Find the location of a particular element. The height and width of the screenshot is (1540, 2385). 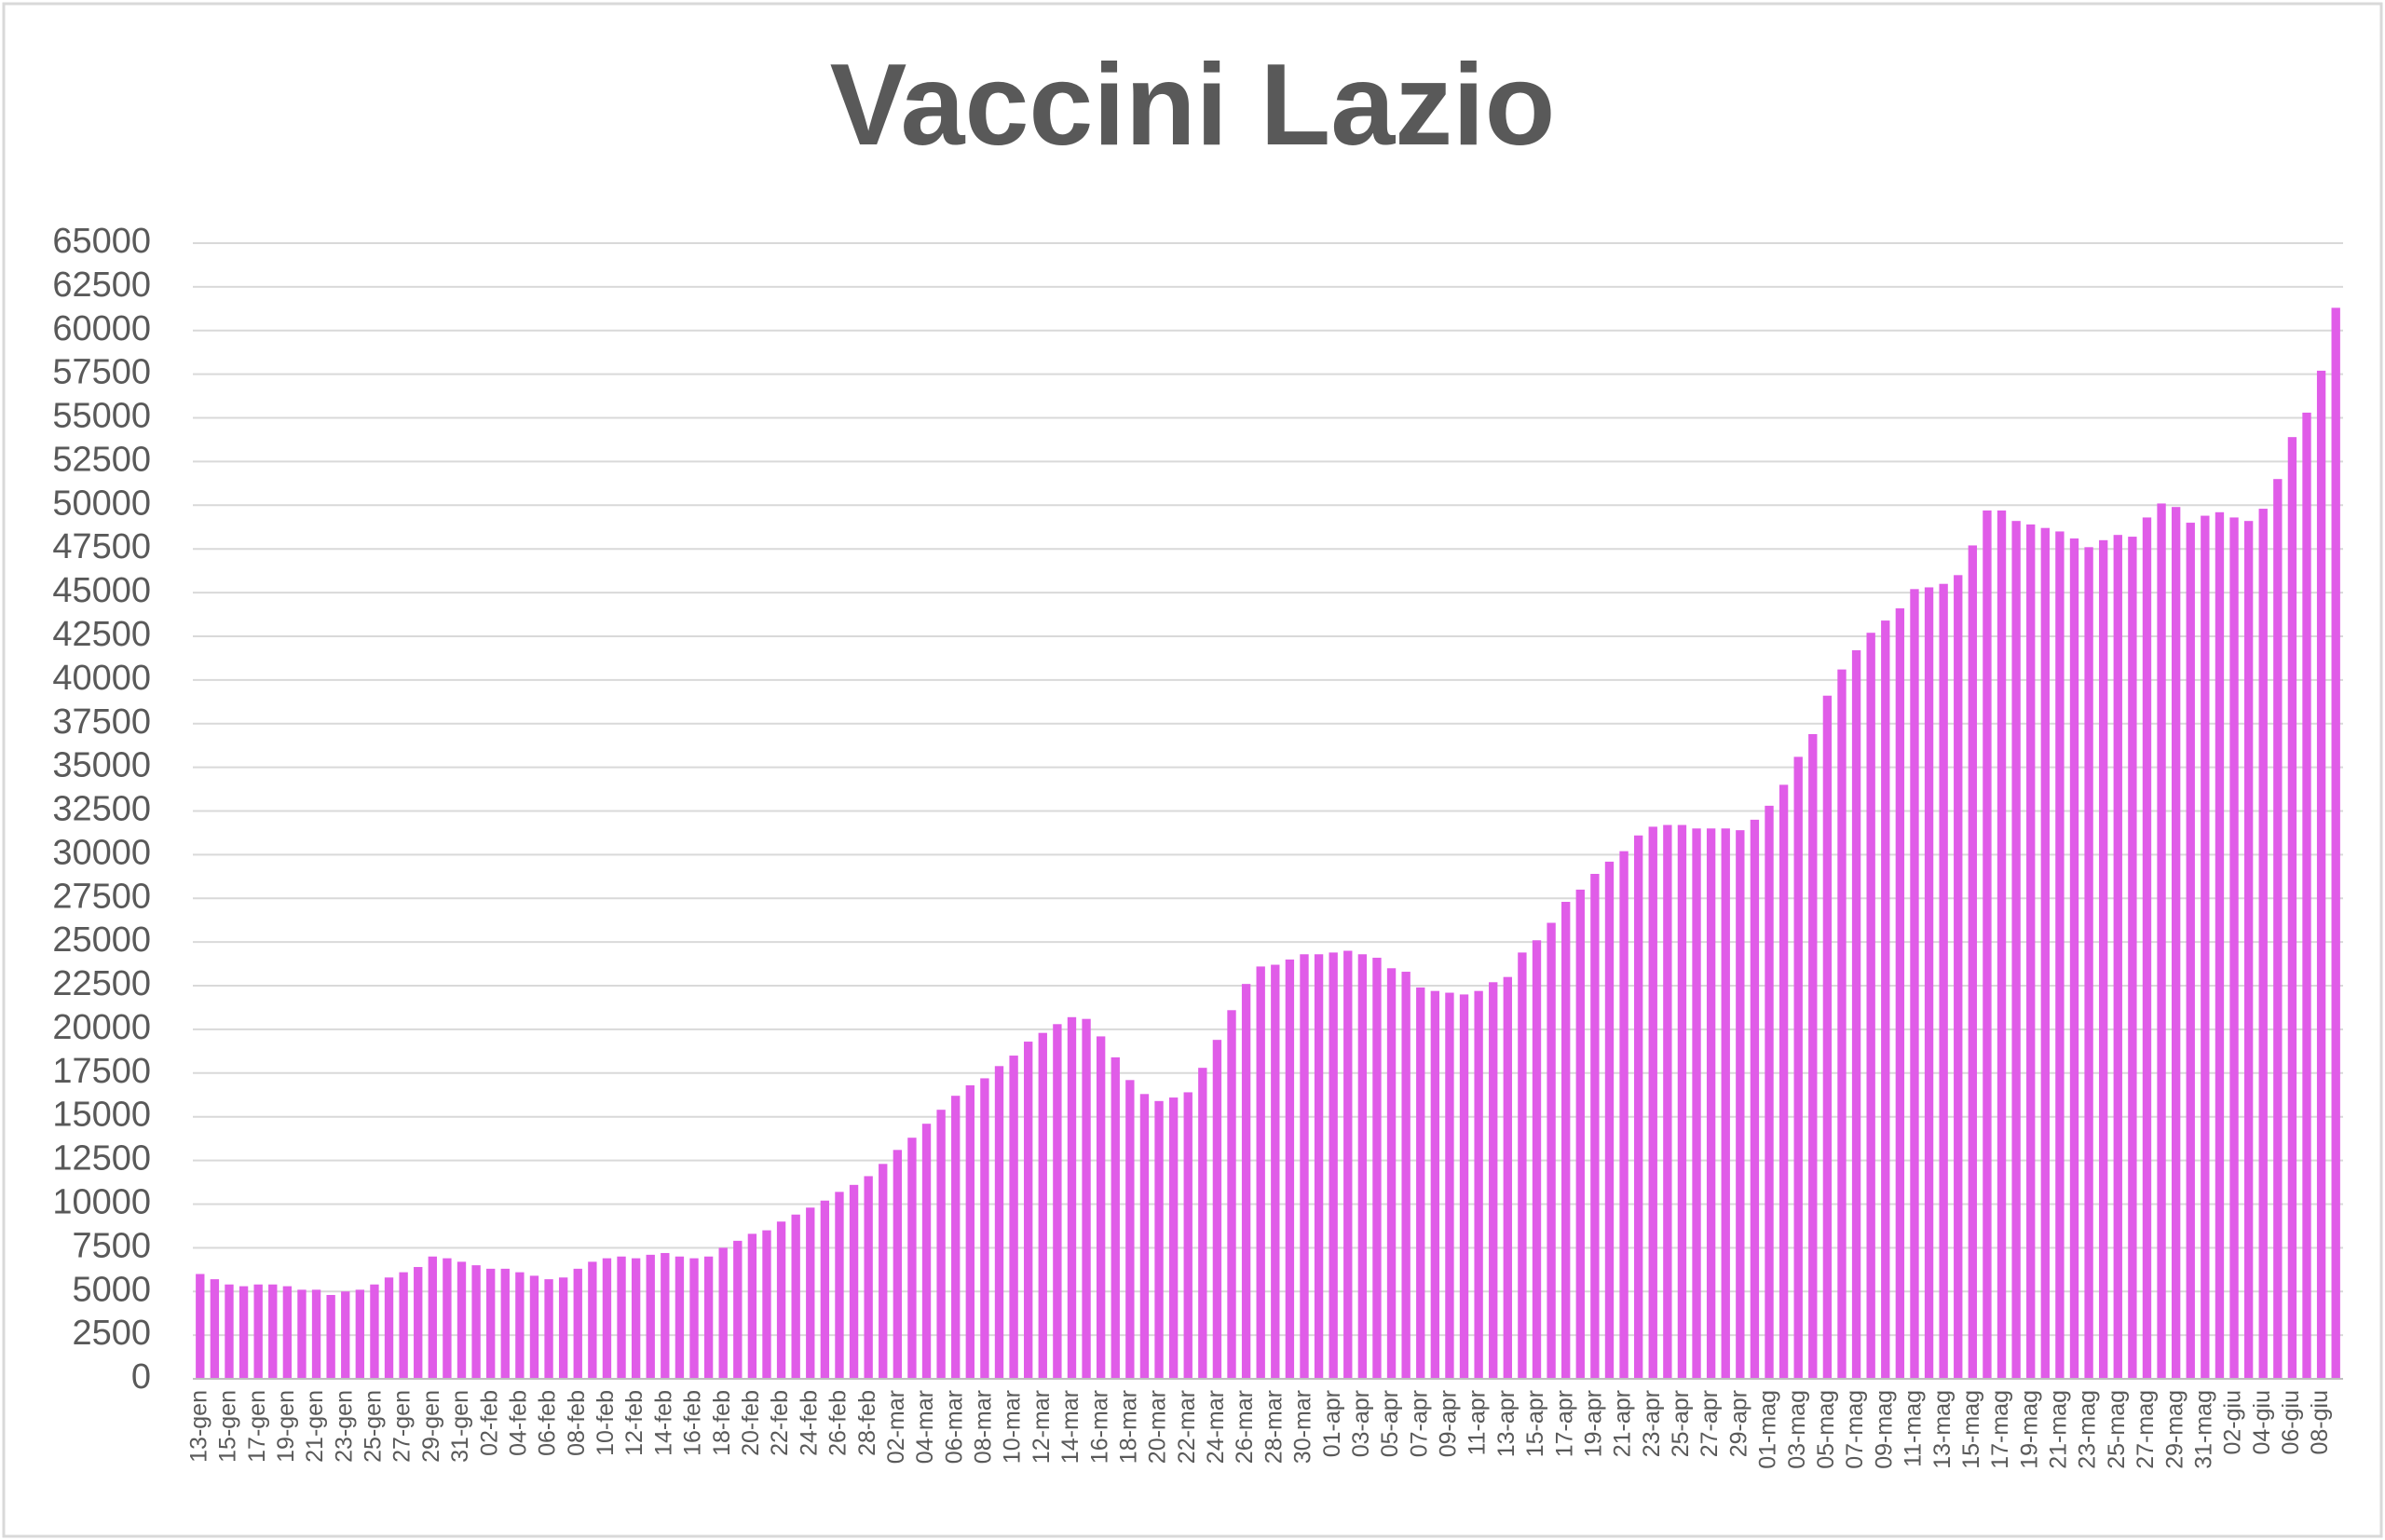

x-tick-label: 23-mag is located at coordinates (2088, 1429).